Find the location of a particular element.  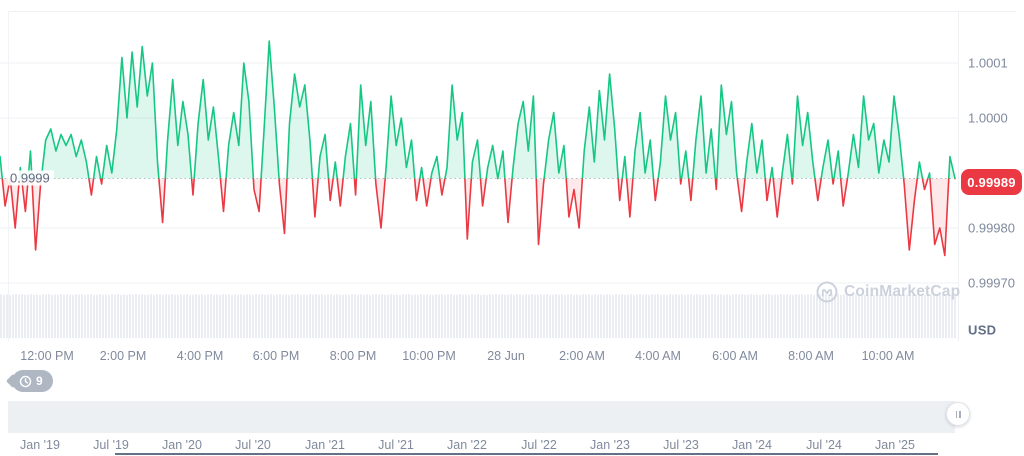

range-axis-tick-label: Jan '20 is located at coordinates (182, 445).